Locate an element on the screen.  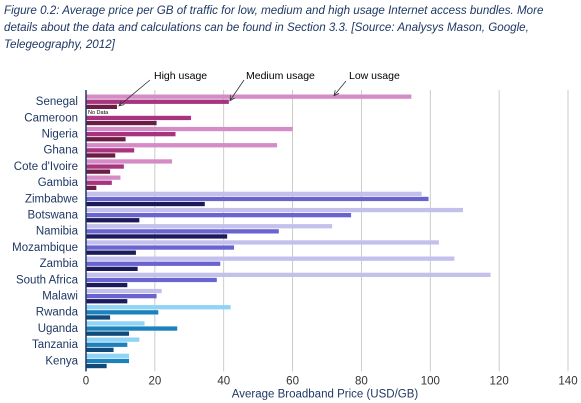
medium-usage-arrow is located at coordinates (237, 90).